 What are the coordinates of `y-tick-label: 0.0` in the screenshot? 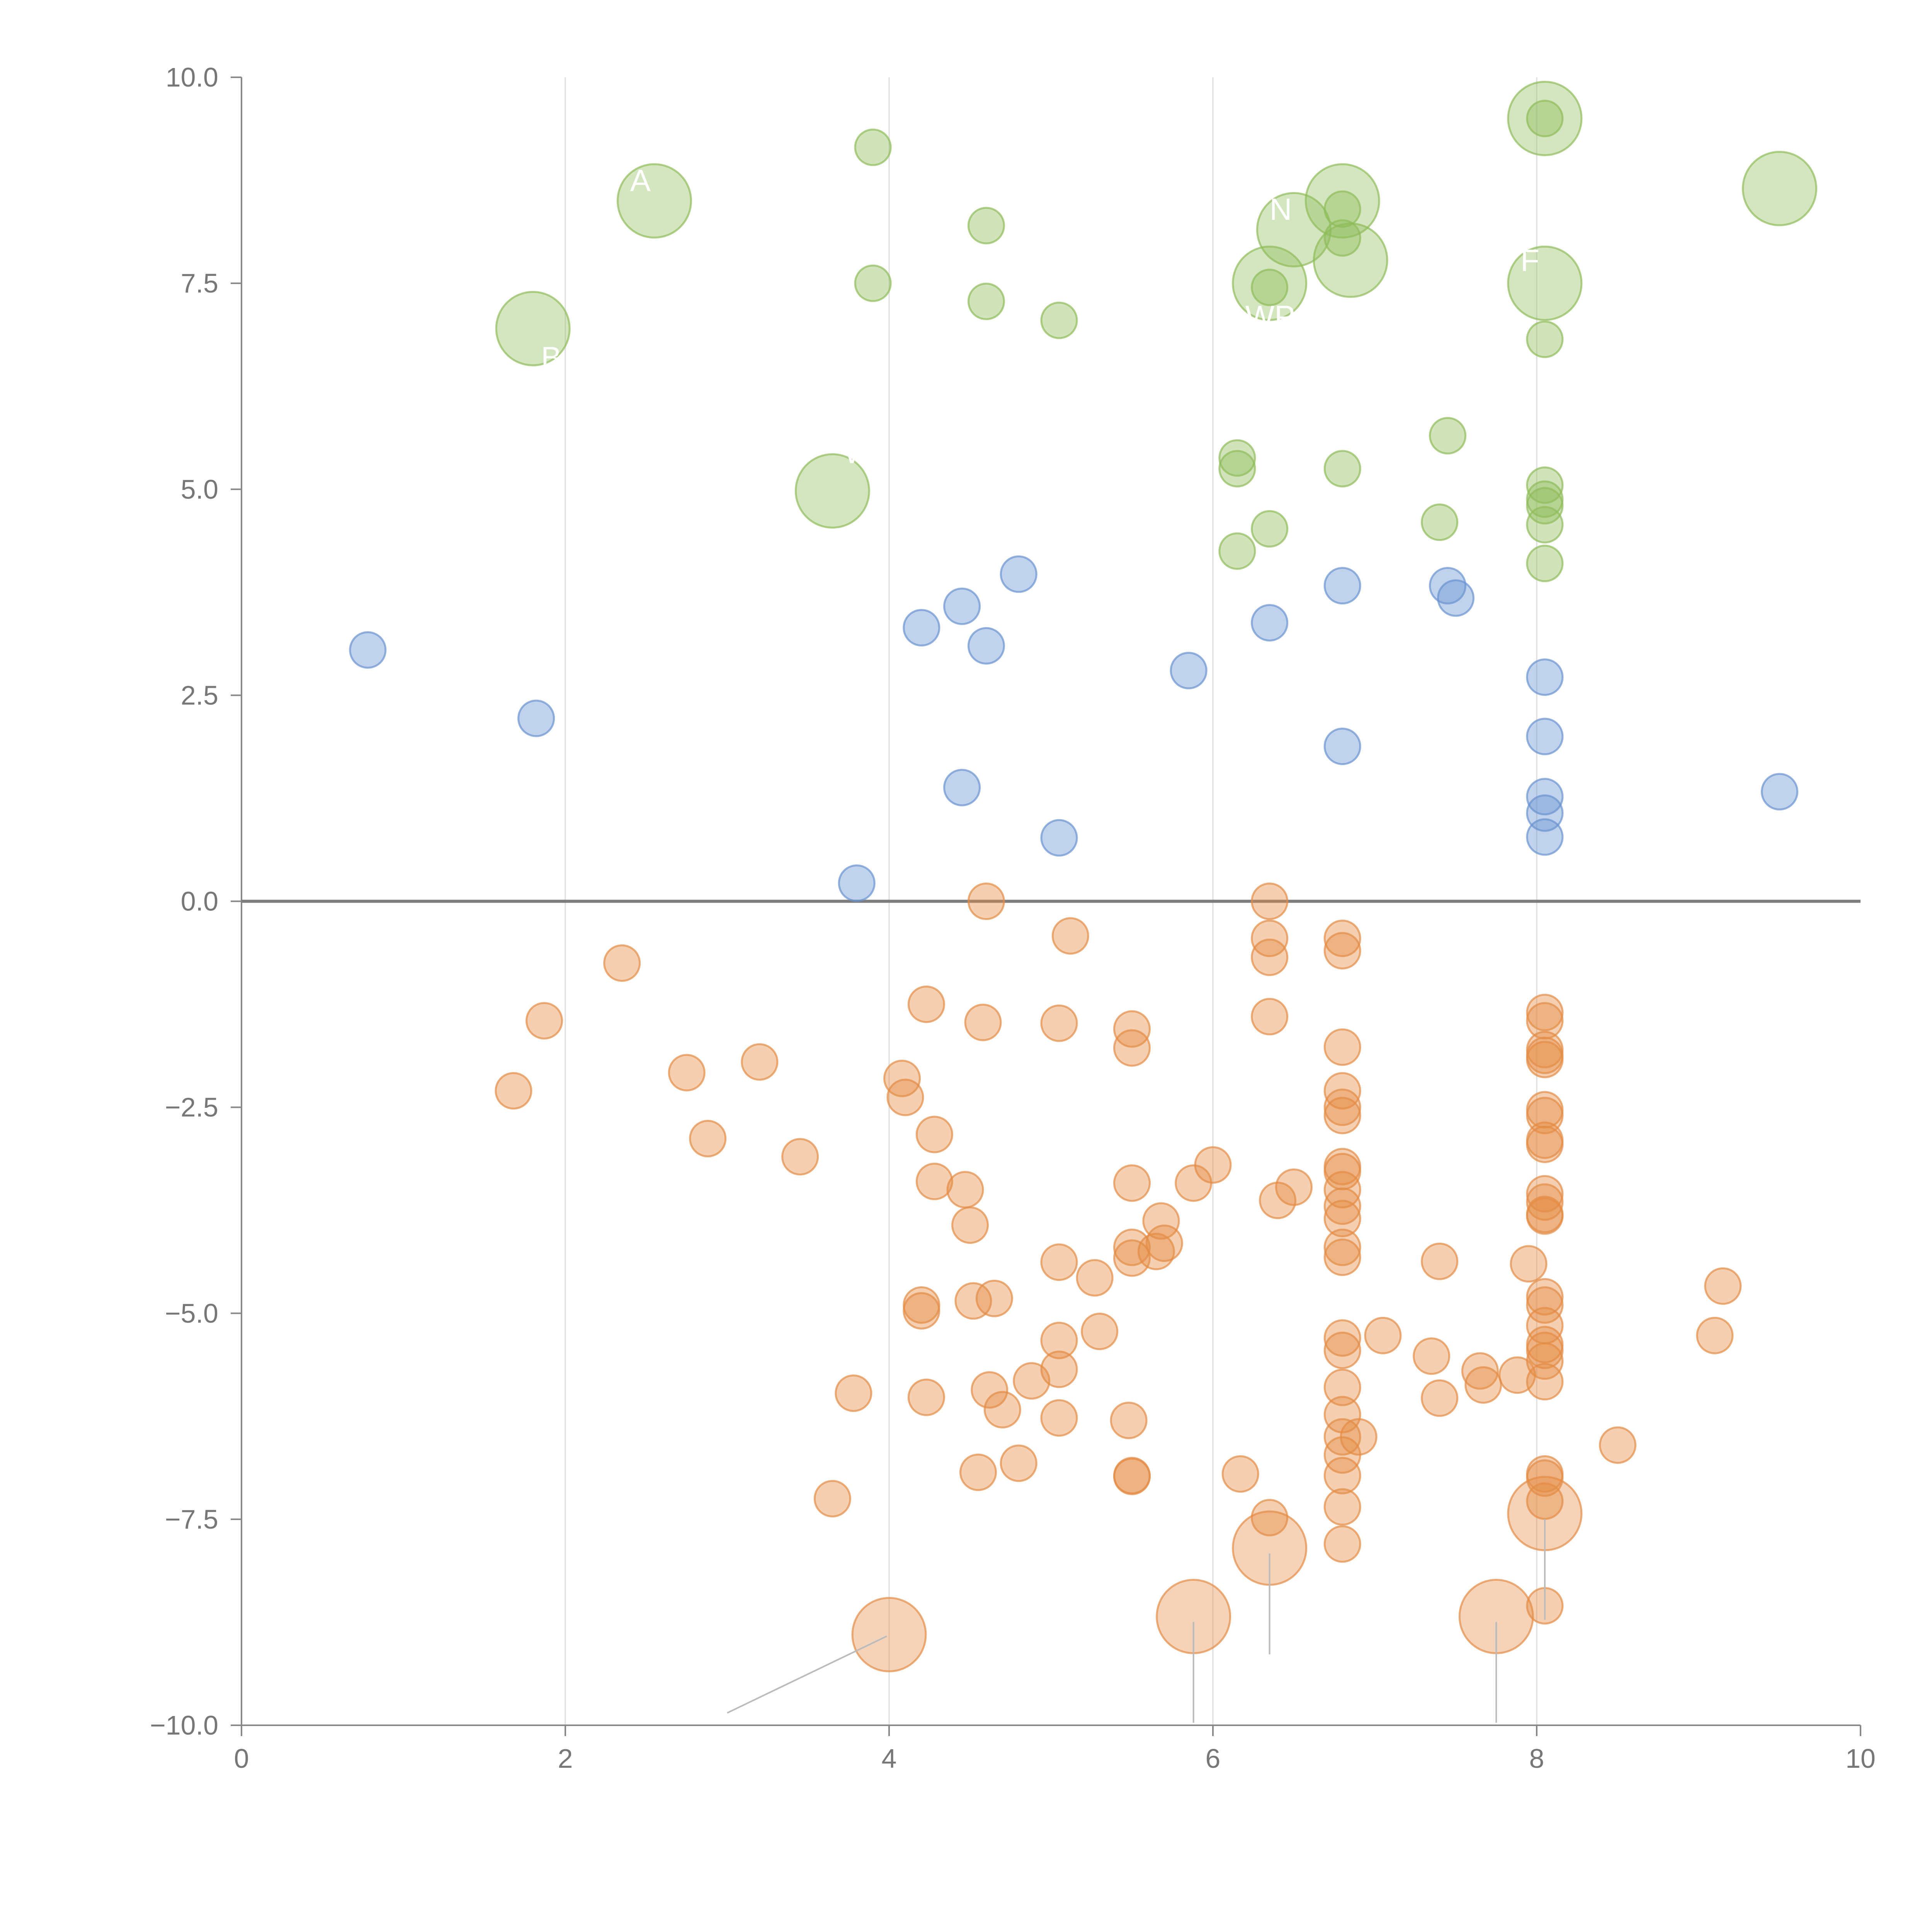 It's located at (200, 901).